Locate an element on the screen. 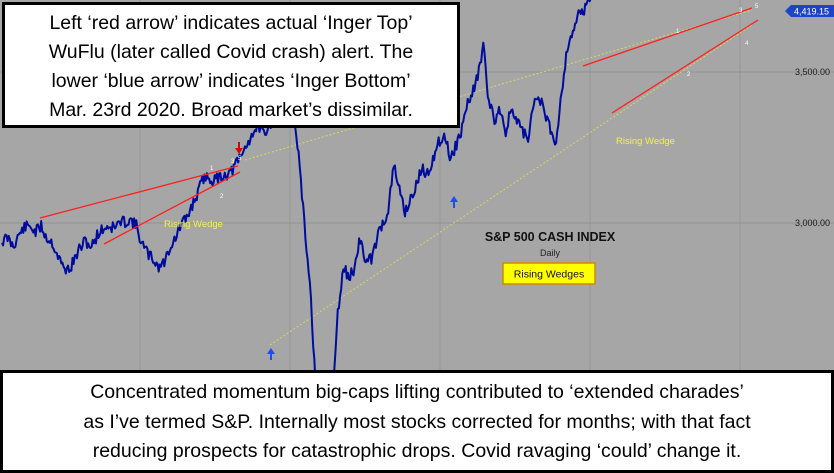 The width and height of the screenshot is (834, 473). y-tick-label: 3,500.00 is located at coordinates (812, 72).